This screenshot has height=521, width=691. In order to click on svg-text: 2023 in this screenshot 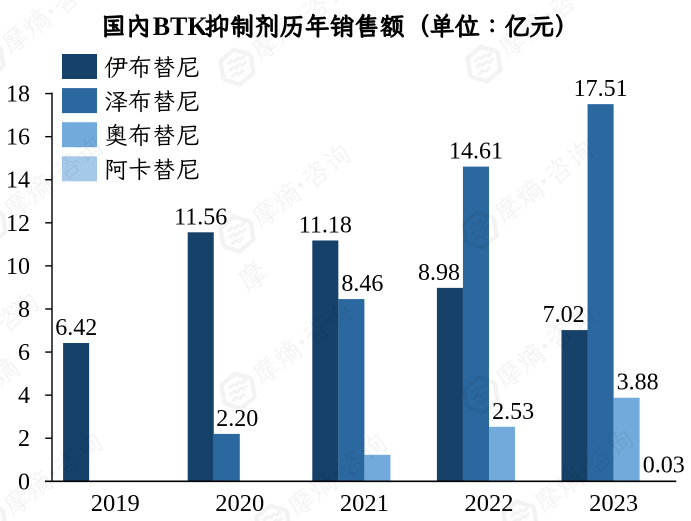, I will do `click(613, 503)`.